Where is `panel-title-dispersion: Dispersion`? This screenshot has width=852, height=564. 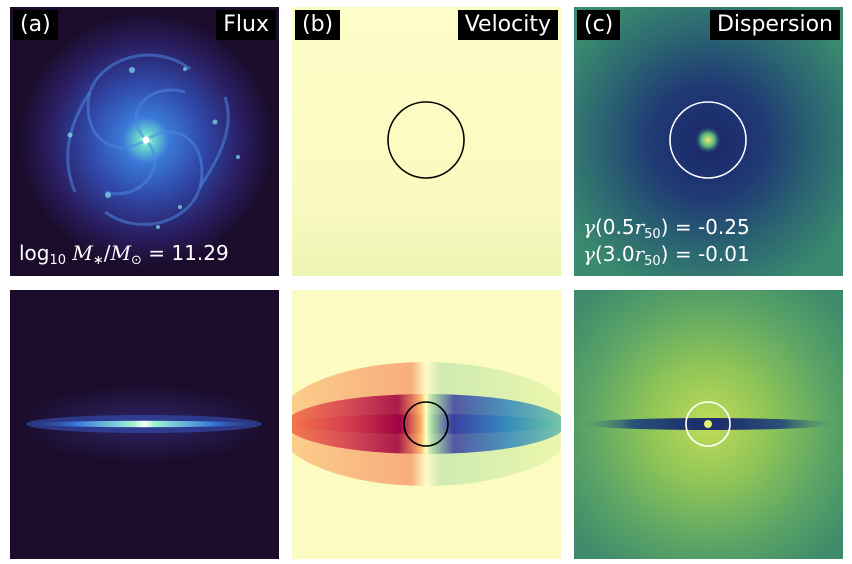
panel-title-dispersion: Dispersion is located at coordinates (774, 25).